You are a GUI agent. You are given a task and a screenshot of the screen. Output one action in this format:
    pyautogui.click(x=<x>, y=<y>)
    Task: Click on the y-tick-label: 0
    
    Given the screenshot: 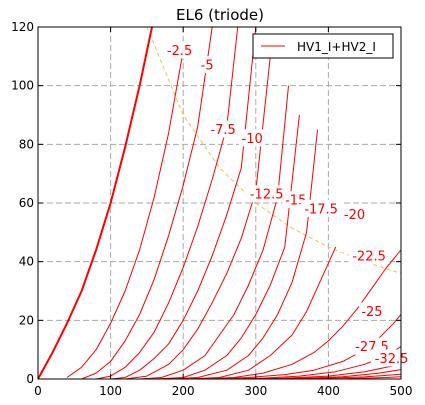 What is the action you would take?
    pyautogui.click(x=30, y=379)
    